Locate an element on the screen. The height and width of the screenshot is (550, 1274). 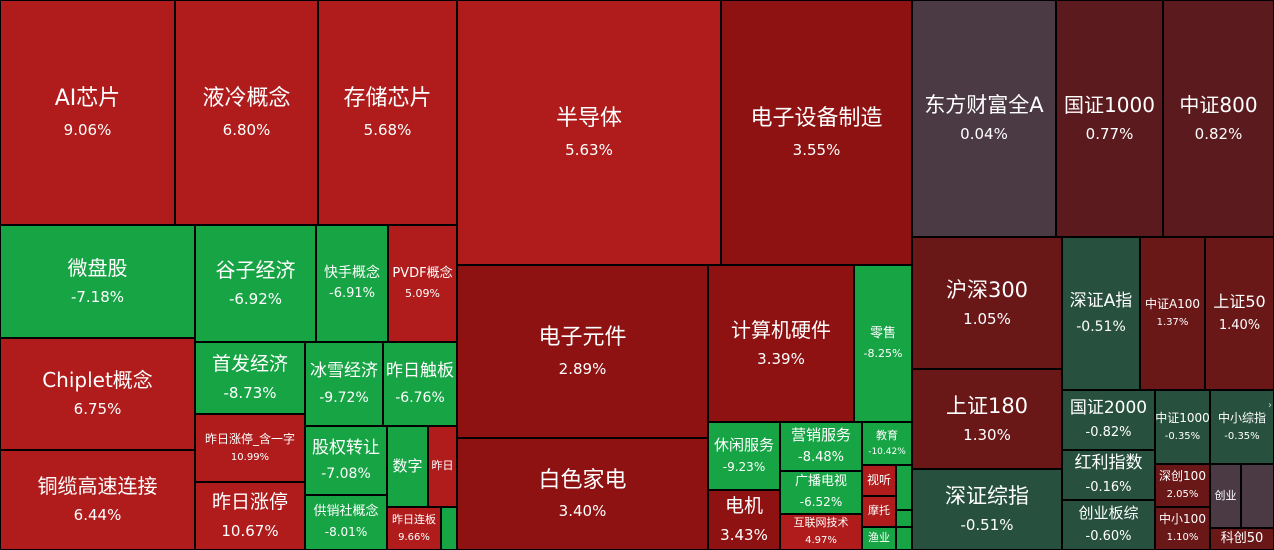
tile-name: 红利指数 is located at coordinates (1108, 462).